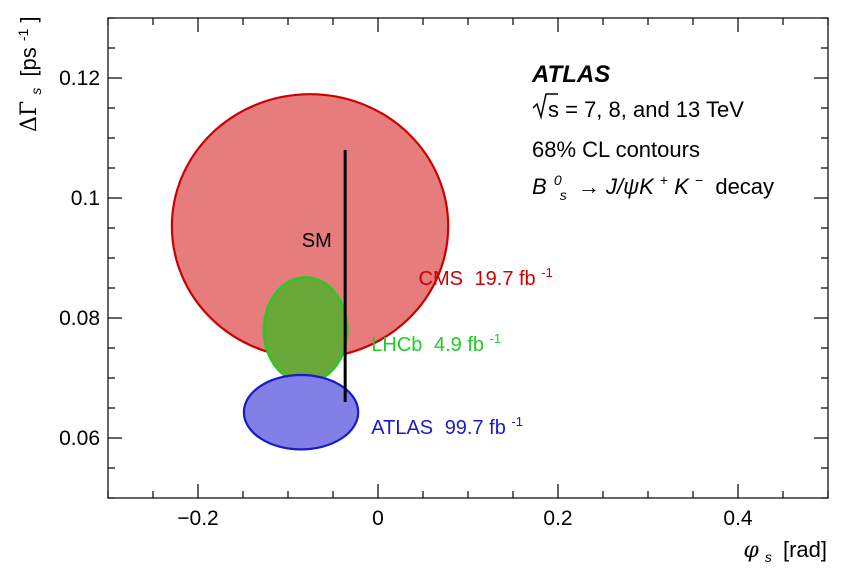 The width and height of the screenshot is (844, 575). I want to click on series-label-atlas: ATLAS 99.7 fb -1, so click(447, 426).